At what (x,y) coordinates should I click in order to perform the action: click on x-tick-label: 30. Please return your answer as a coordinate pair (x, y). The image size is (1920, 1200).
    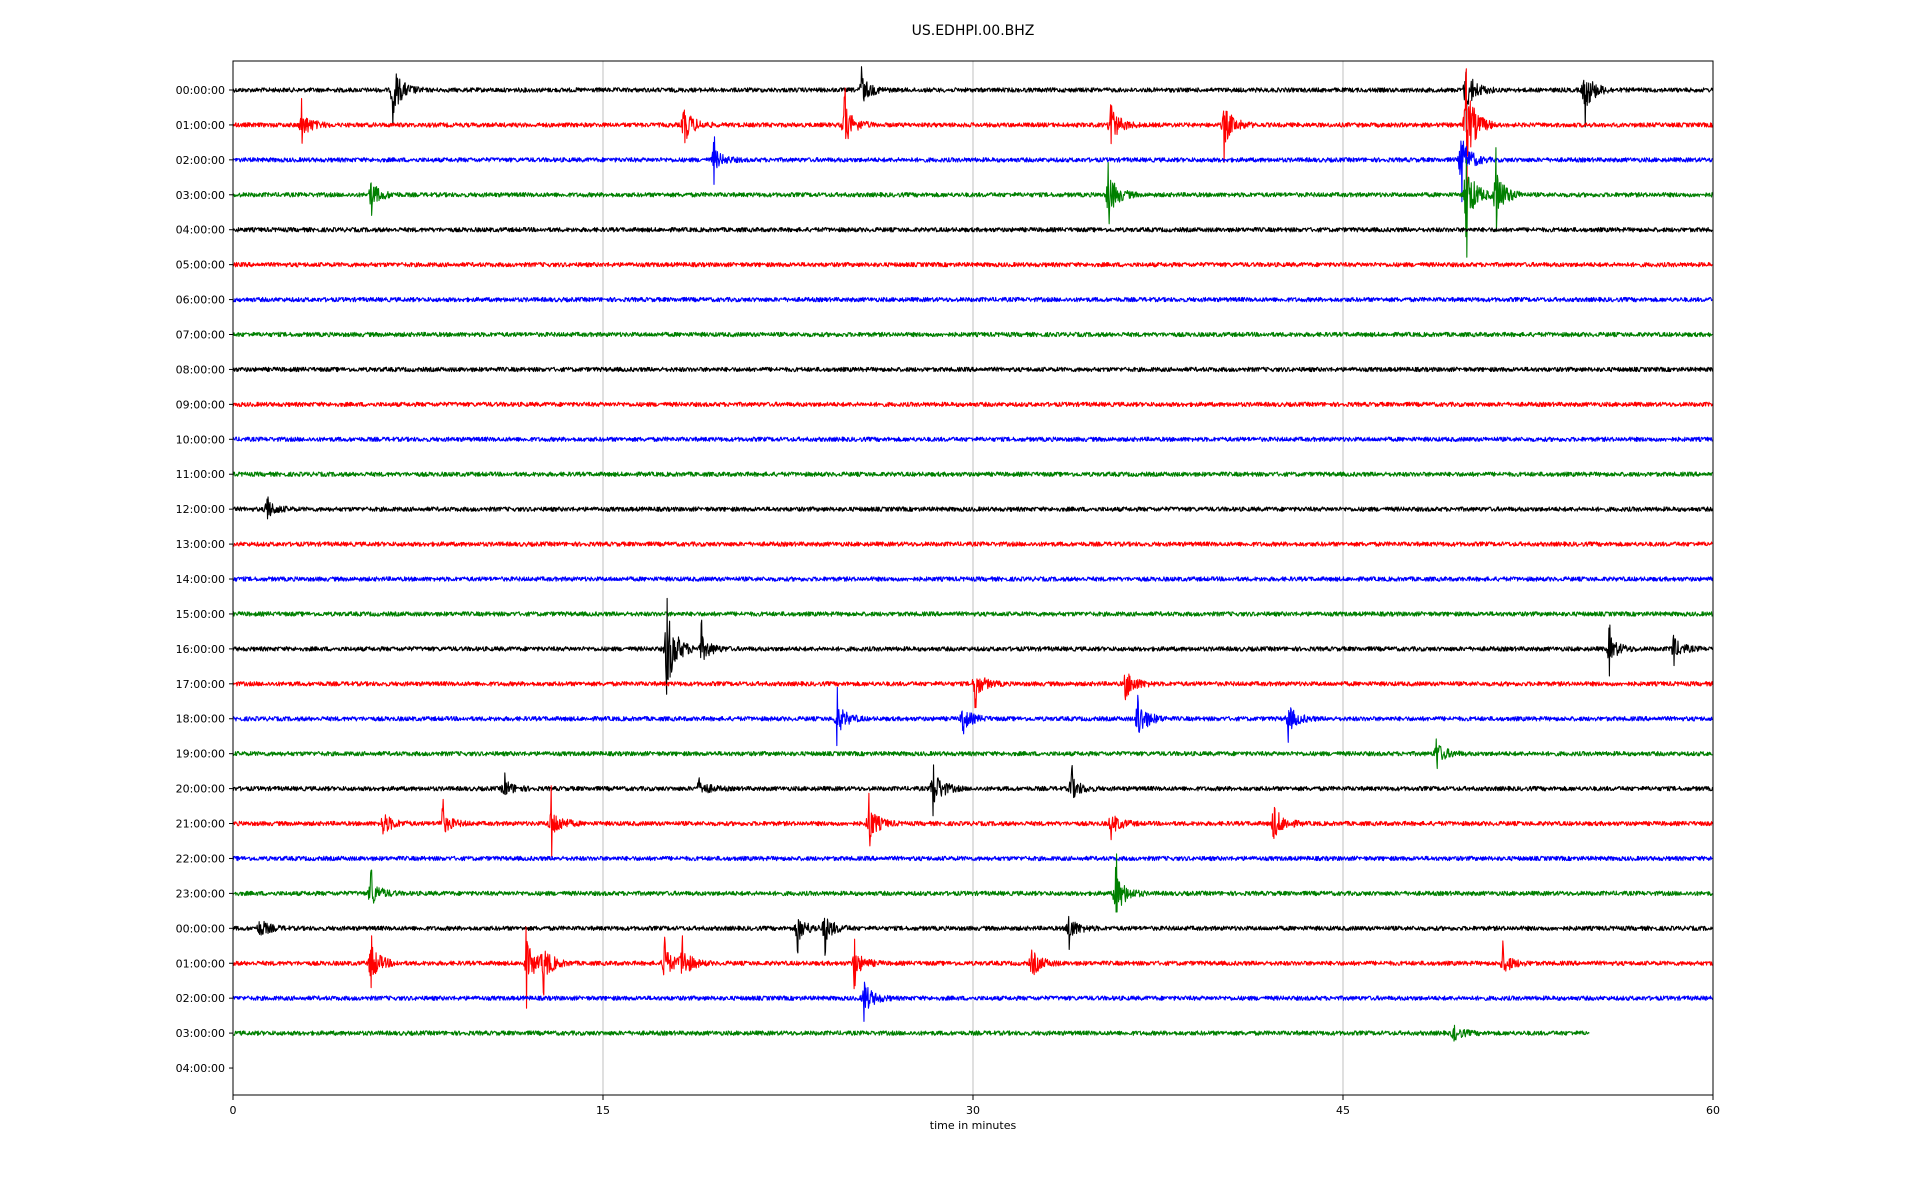
    Looking at the image, I should click on (973, 1110).